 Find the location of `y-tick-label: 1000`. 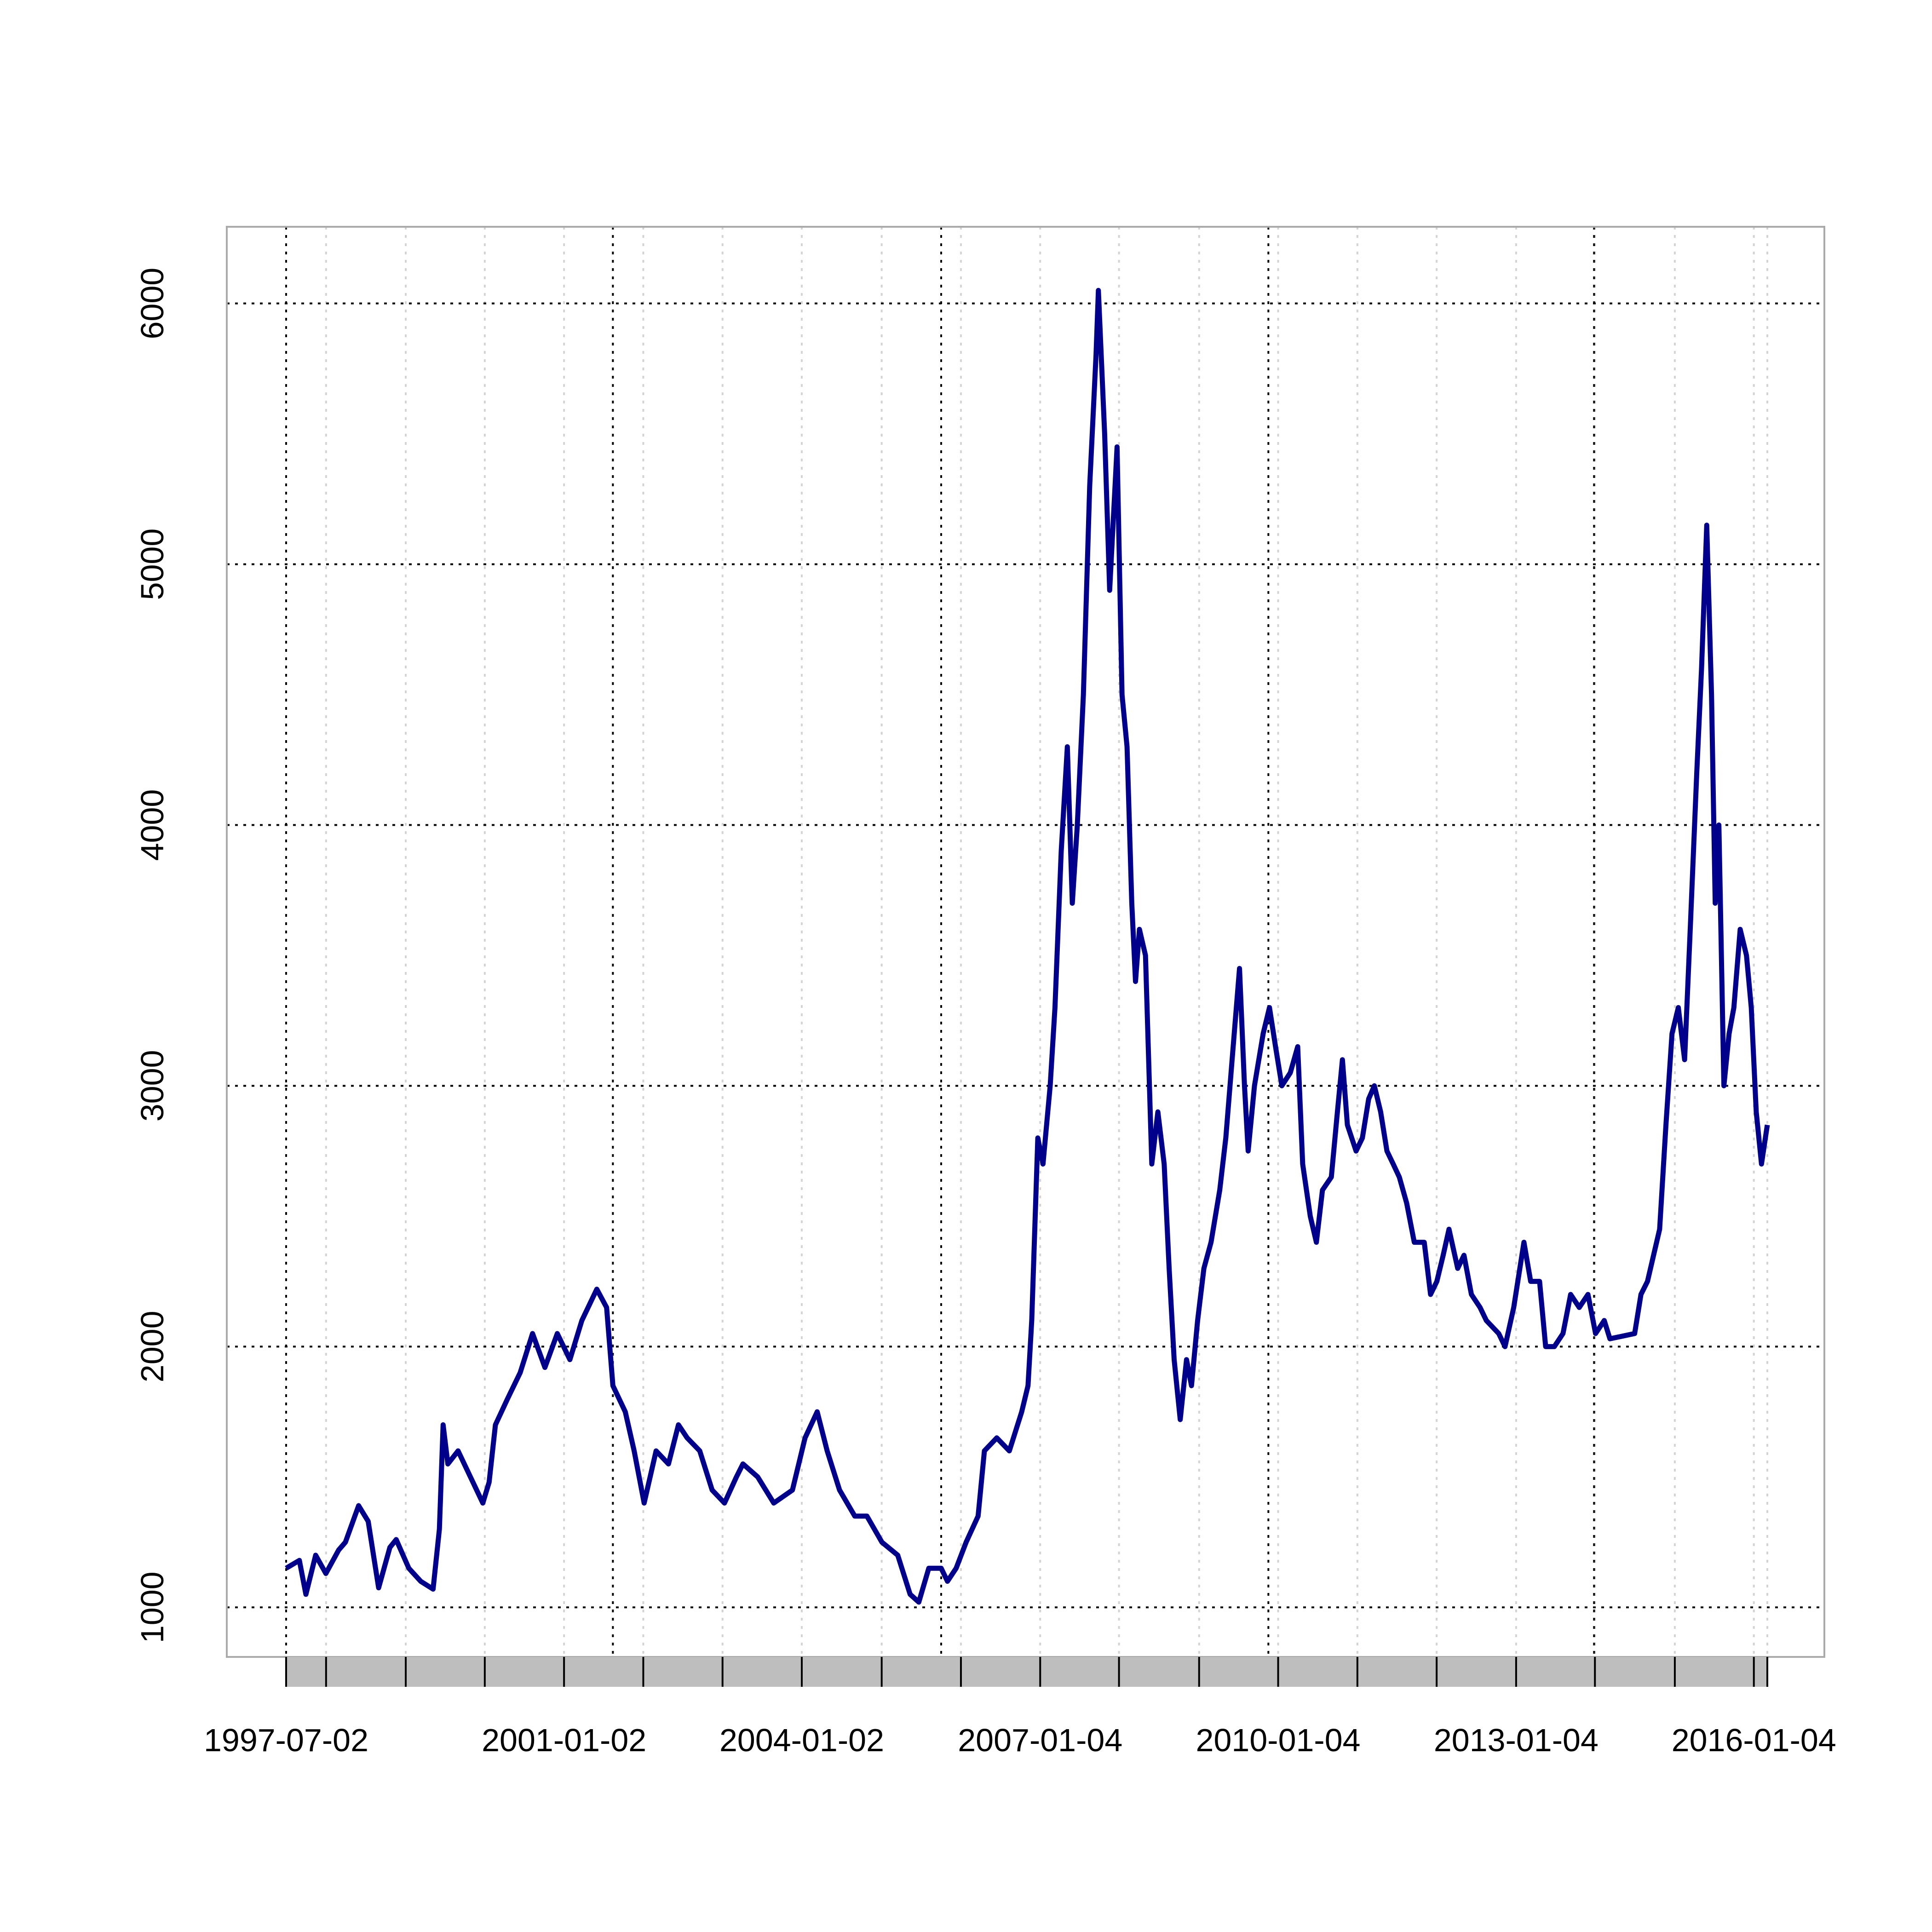

y-tick-label: 1000 is located at coordinates (152, 1607).